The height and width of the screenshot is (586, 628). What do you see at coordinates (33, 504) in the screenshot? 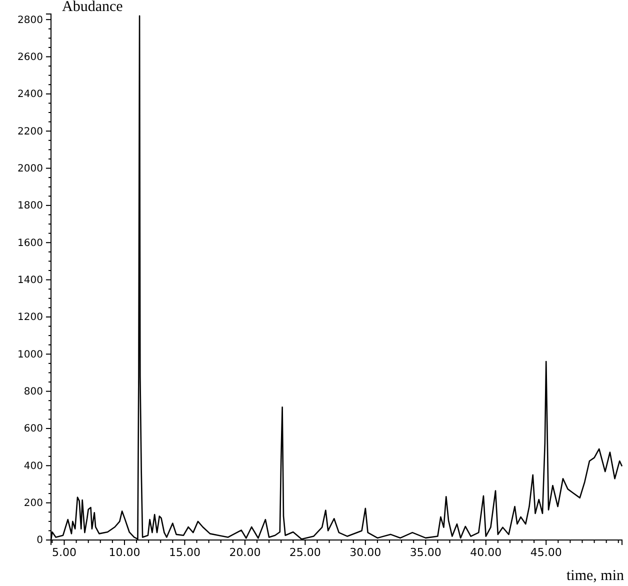
I see `y-tick-label: 200` at bounding box center [33, 504].